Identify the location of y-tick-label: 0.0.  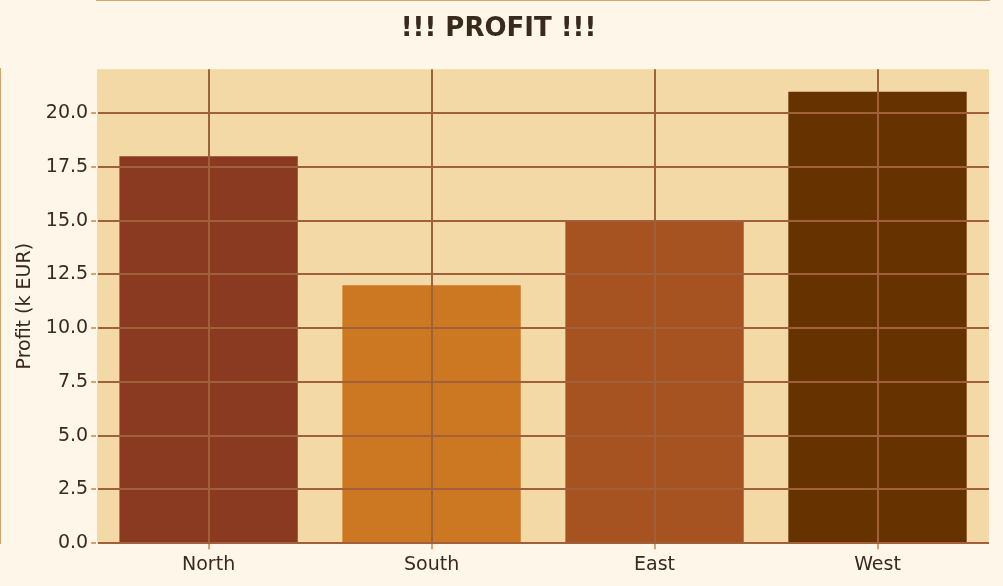
(73, 541).